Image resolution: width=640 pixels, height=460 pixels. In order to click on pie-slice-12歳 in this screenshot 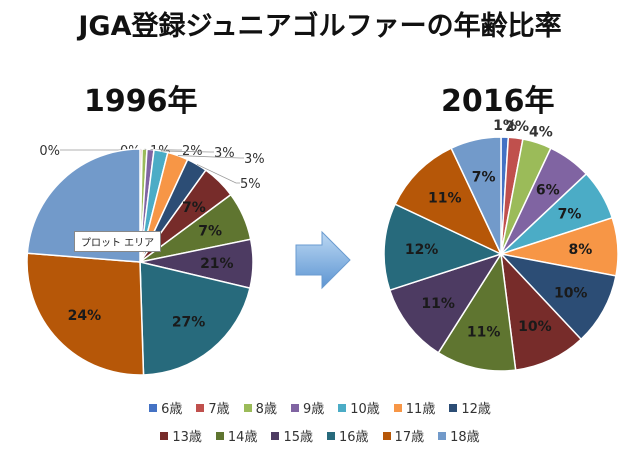, I will do `click(557, 296)`.